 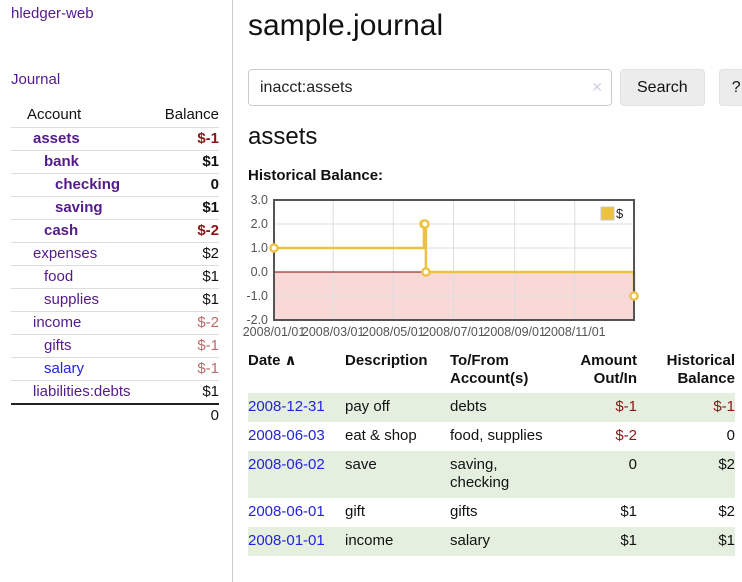 What do you see at coordinates (700, 369) in the screenshot?
I see `register-header-balance: Historical Balance` at bounding box center [700, 369].